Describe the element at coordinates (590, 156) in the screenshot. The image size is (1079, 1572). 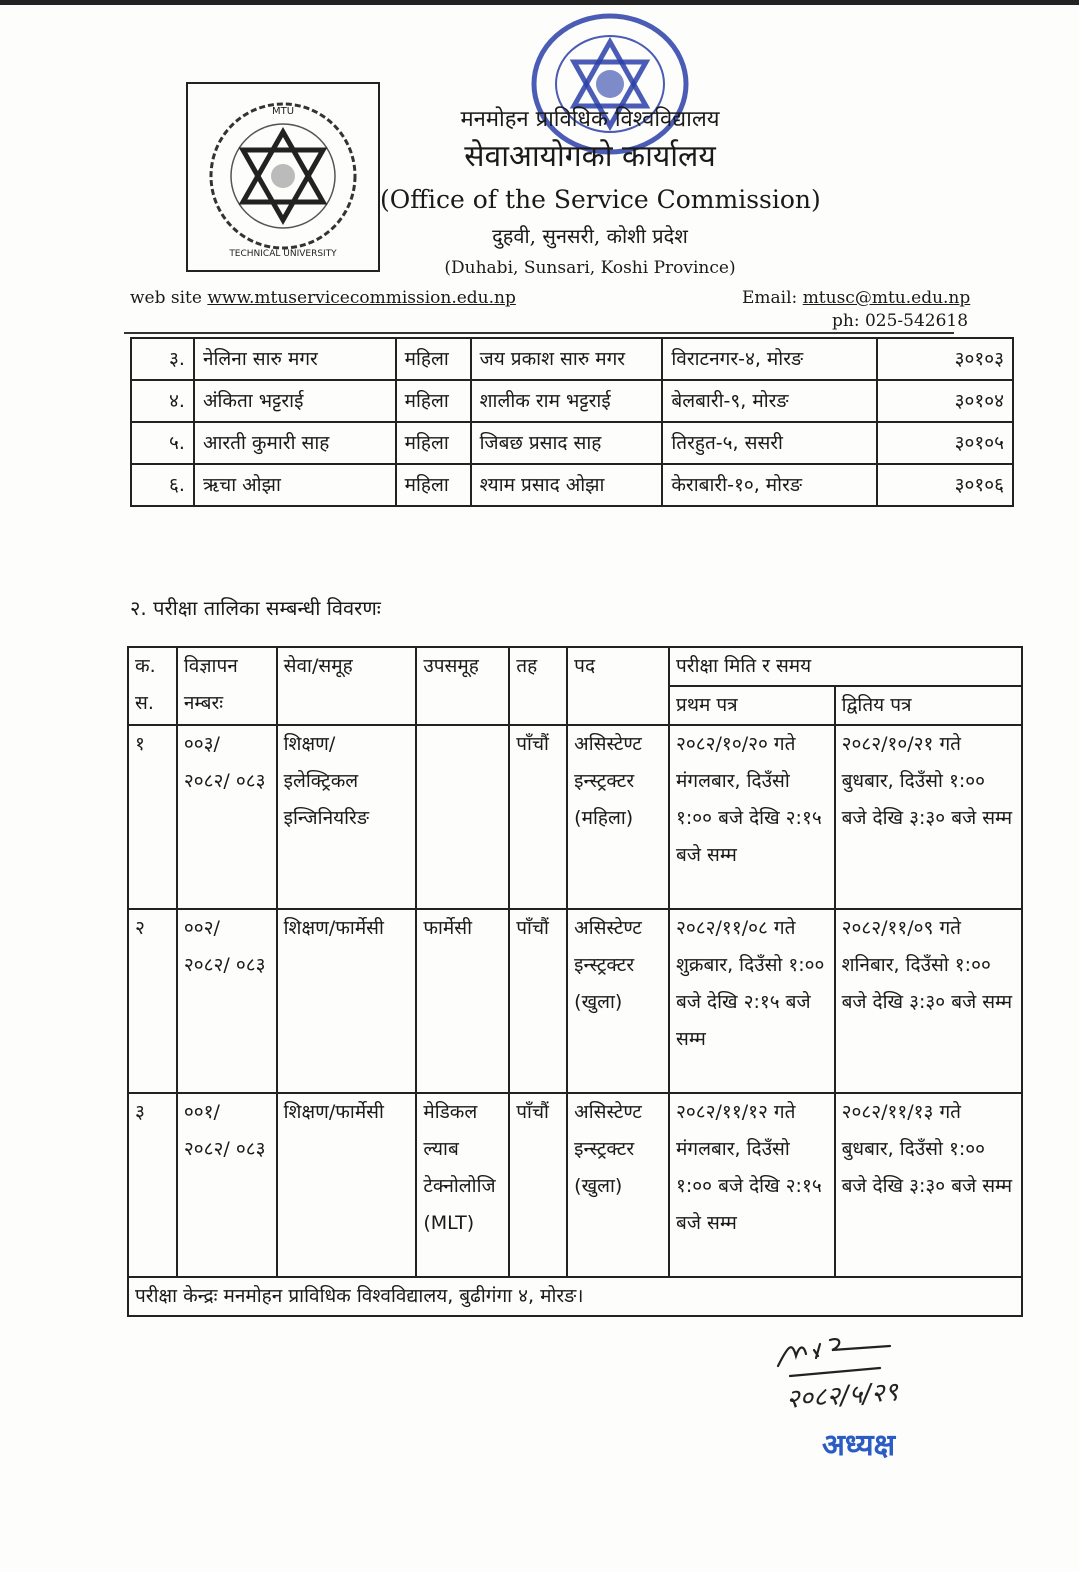
I see `office-name: सेवाआयोगको कार्यालय` at that location.